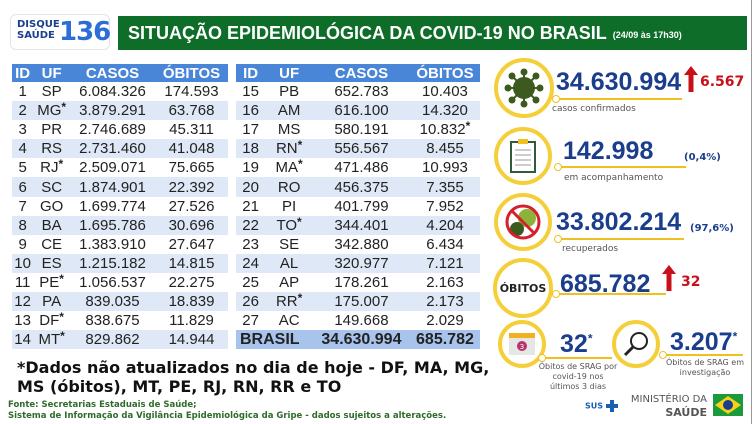  What do you see at coordinates (705, 367) in the screenshot?
I see `srag-investigation-label: Óbitos de SRAG em investigação` at bounding box center [705, 367].